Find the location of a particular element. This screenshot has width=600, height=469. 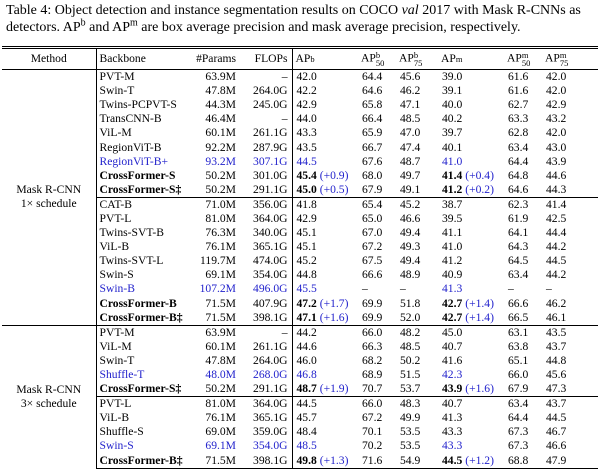

header-sup: b is located at coordinates (416, 55).